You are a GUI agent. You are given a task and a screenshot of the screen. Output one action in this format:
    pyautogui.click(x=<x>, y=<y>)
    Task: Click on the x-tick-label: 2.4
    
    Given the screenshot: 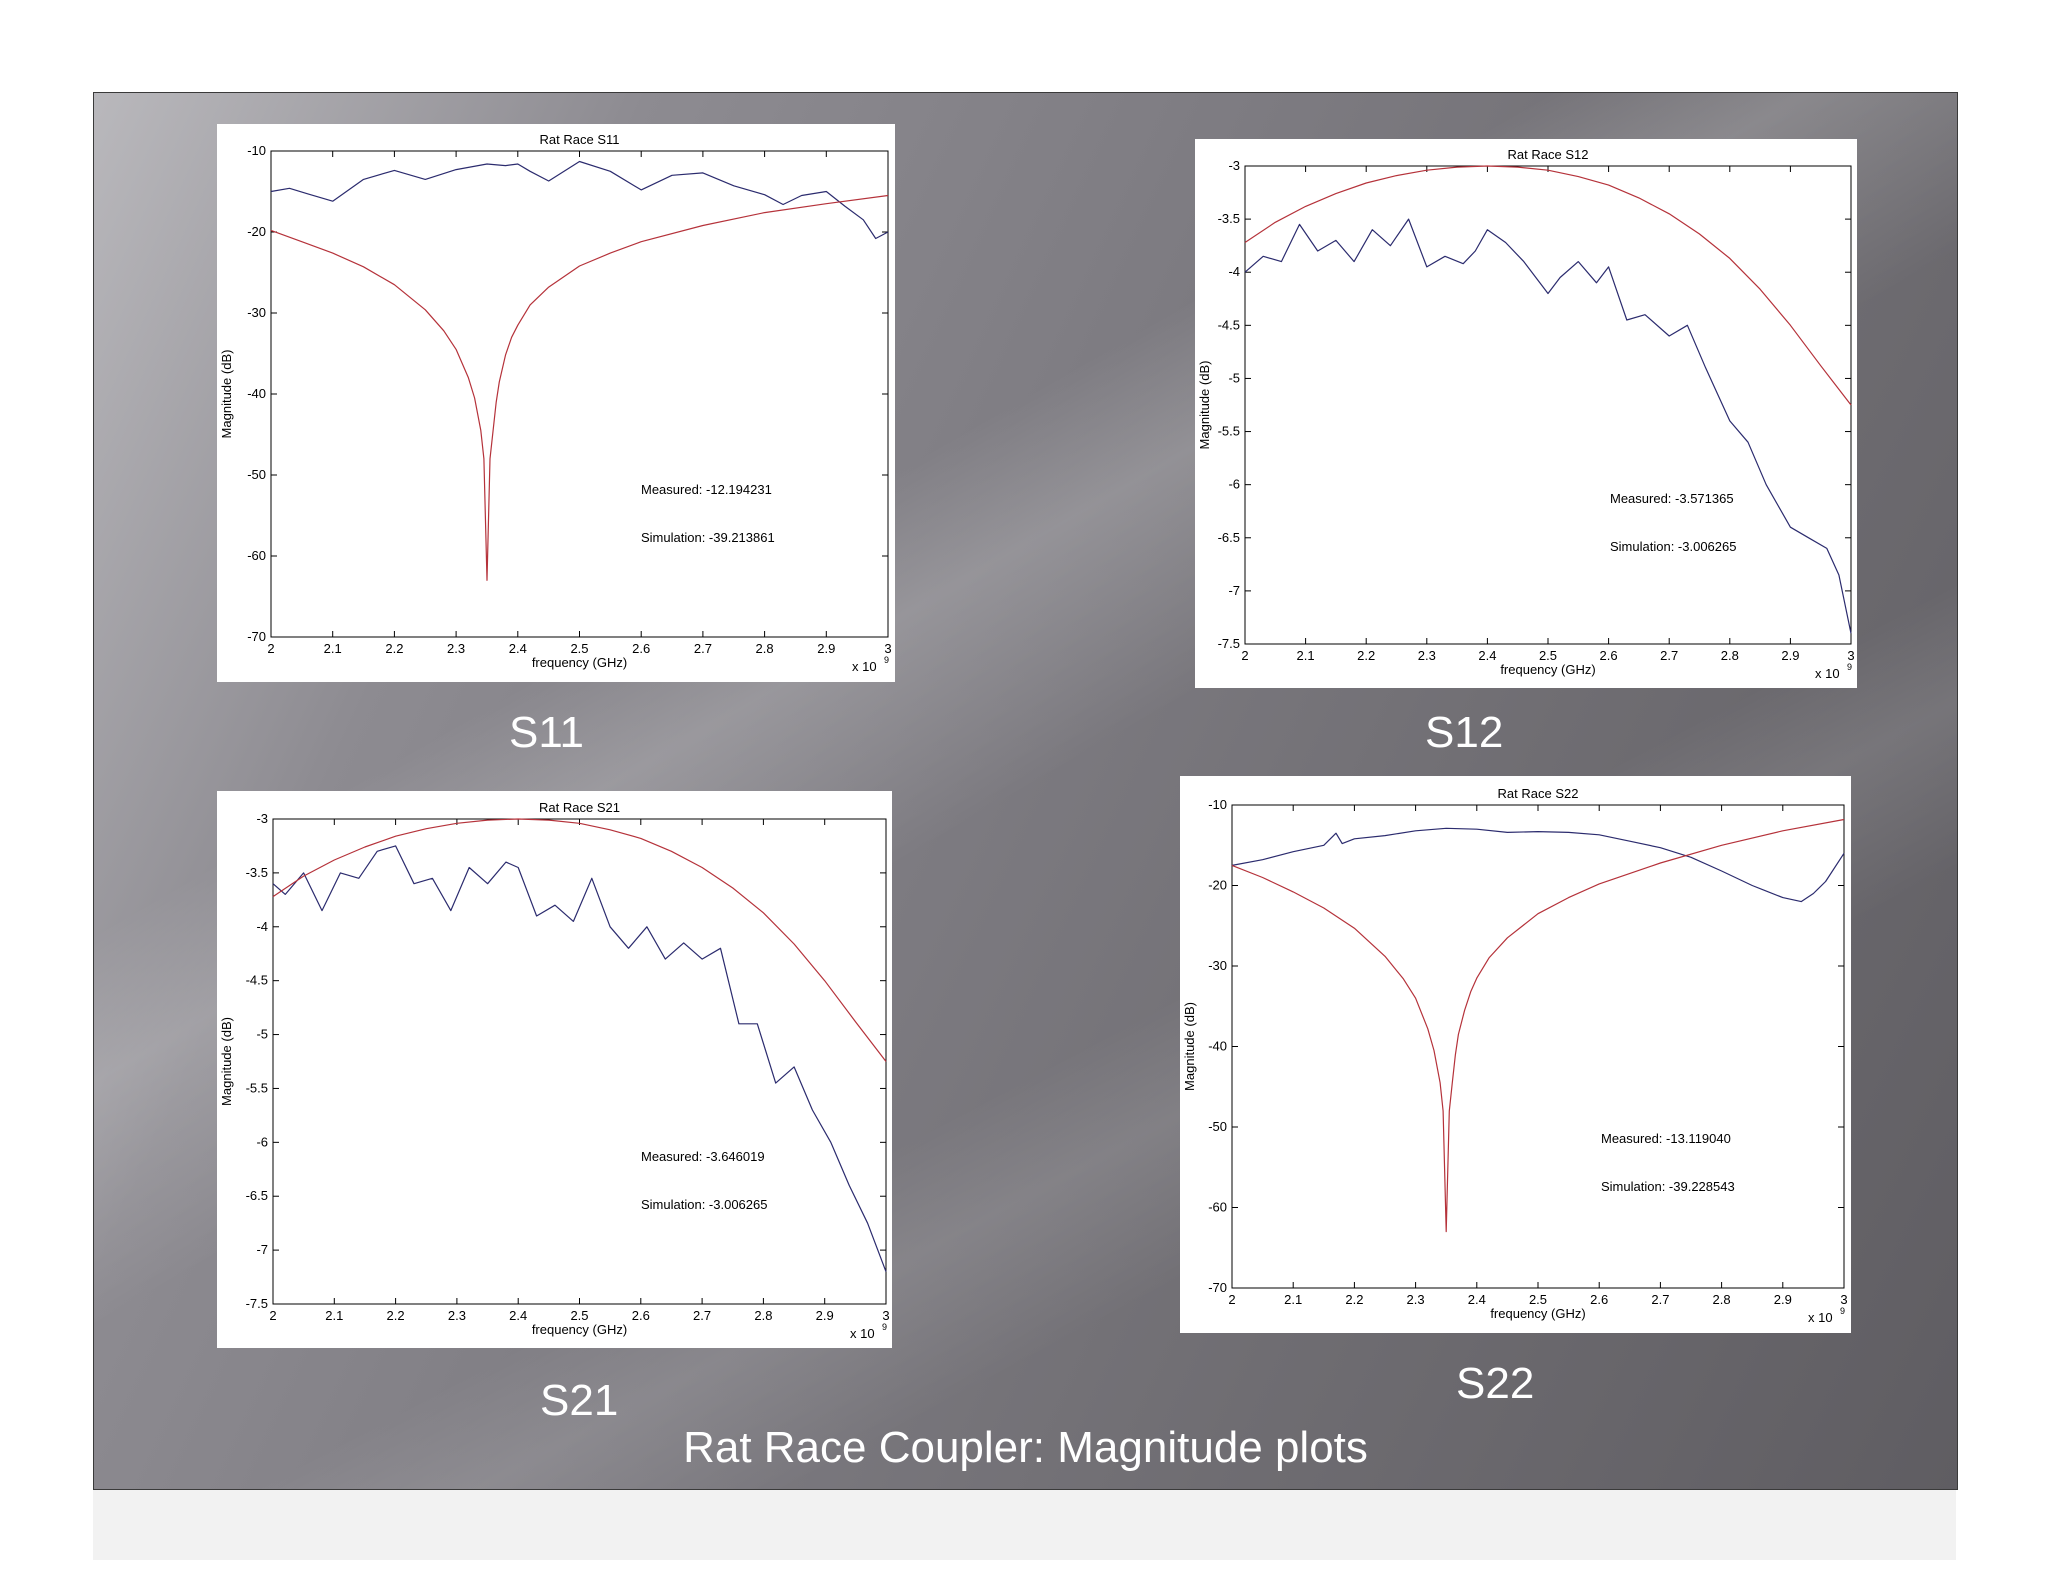 What is the action you would take?
    pyautogui.click(x=1487, y=655)
    